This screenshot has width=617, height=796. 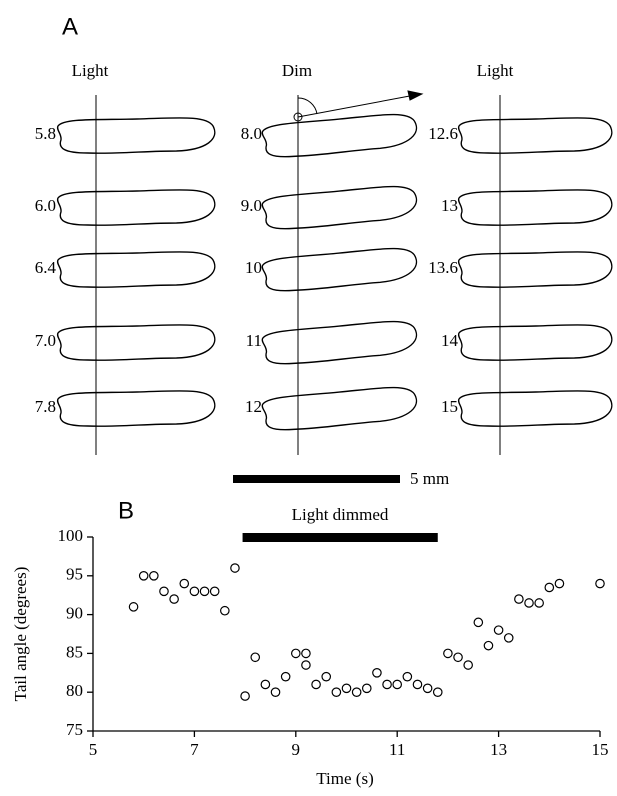 I want to click on time-label: 14, so click(x=450, y=340).